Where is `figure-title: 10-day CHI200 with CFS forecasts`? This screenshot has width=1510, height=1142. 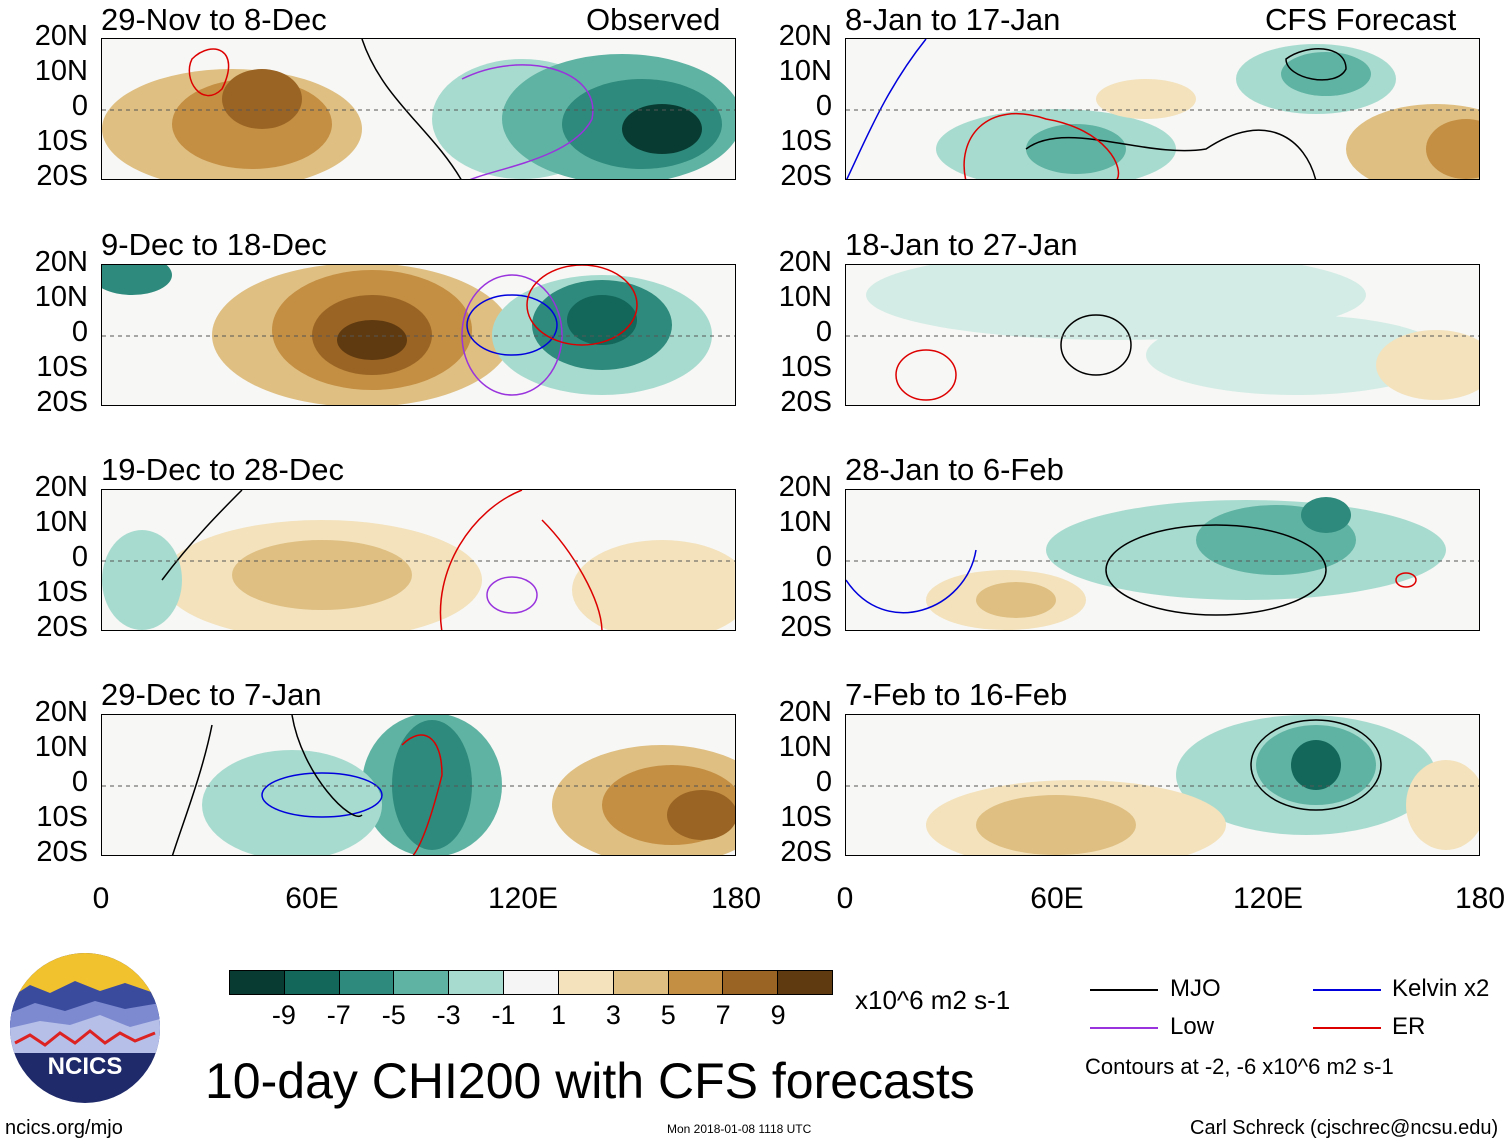 figure-title: 10-day CHI200 with CFS forecasts is located at coordinates (590, 1081).